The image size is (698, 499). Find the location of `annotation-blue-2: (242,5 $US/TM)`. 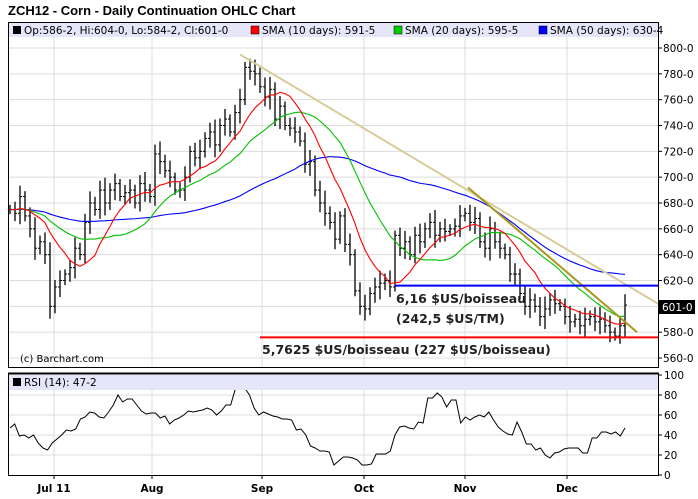

annotation-blue-2: (242,5 $US/TM) is located at coordinates (450, 318).